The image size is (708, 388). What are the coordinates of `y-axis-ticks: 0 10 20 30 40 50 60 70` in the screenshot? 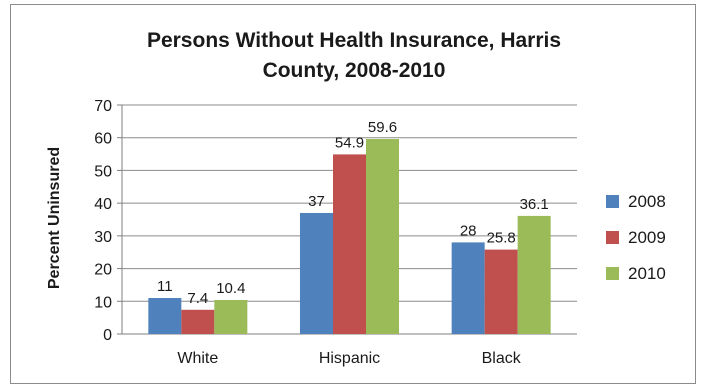 It's located at (103, 221).